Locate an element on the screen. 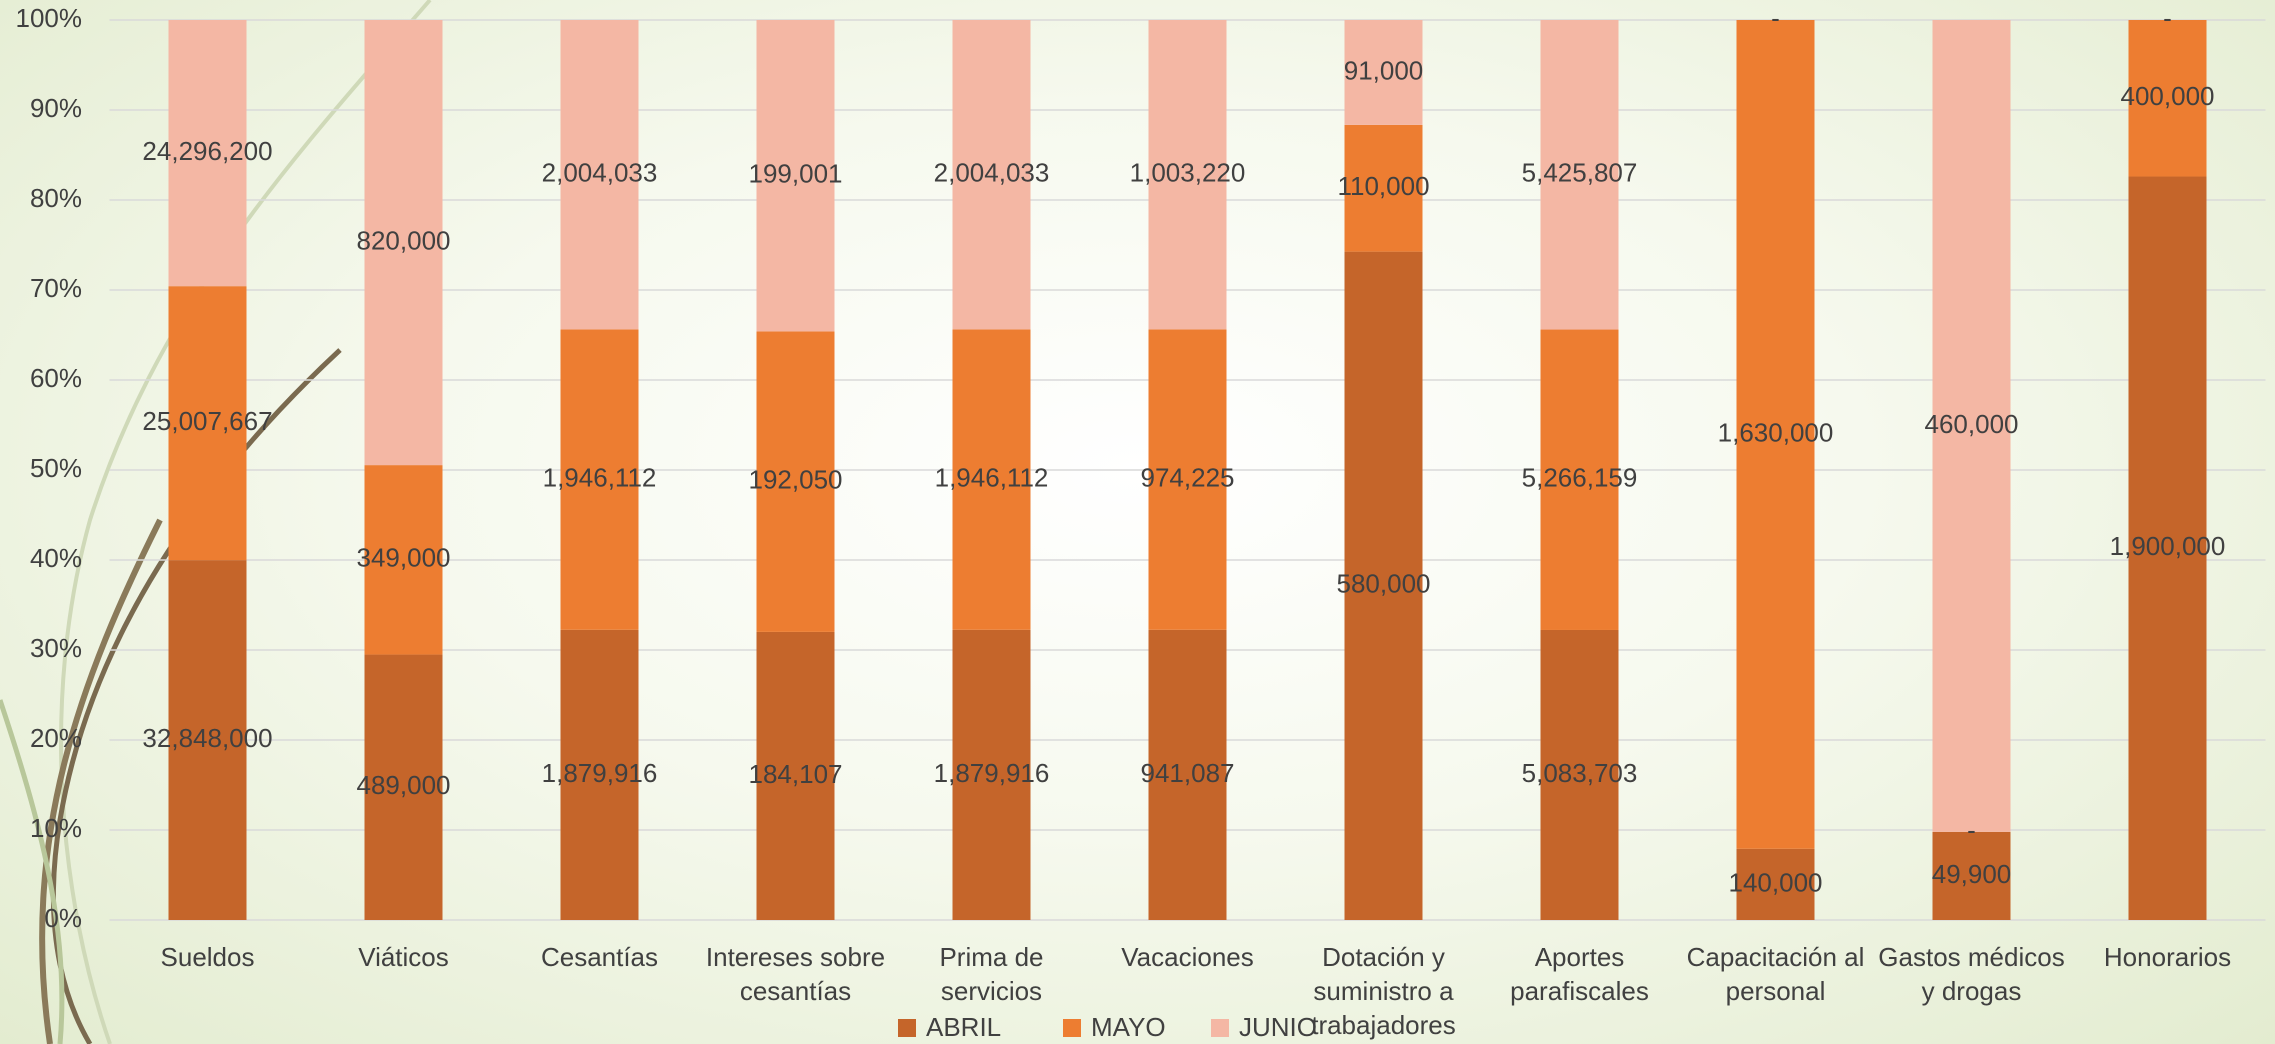  data-label: 974,225 is located at coordinates (1188, 477).